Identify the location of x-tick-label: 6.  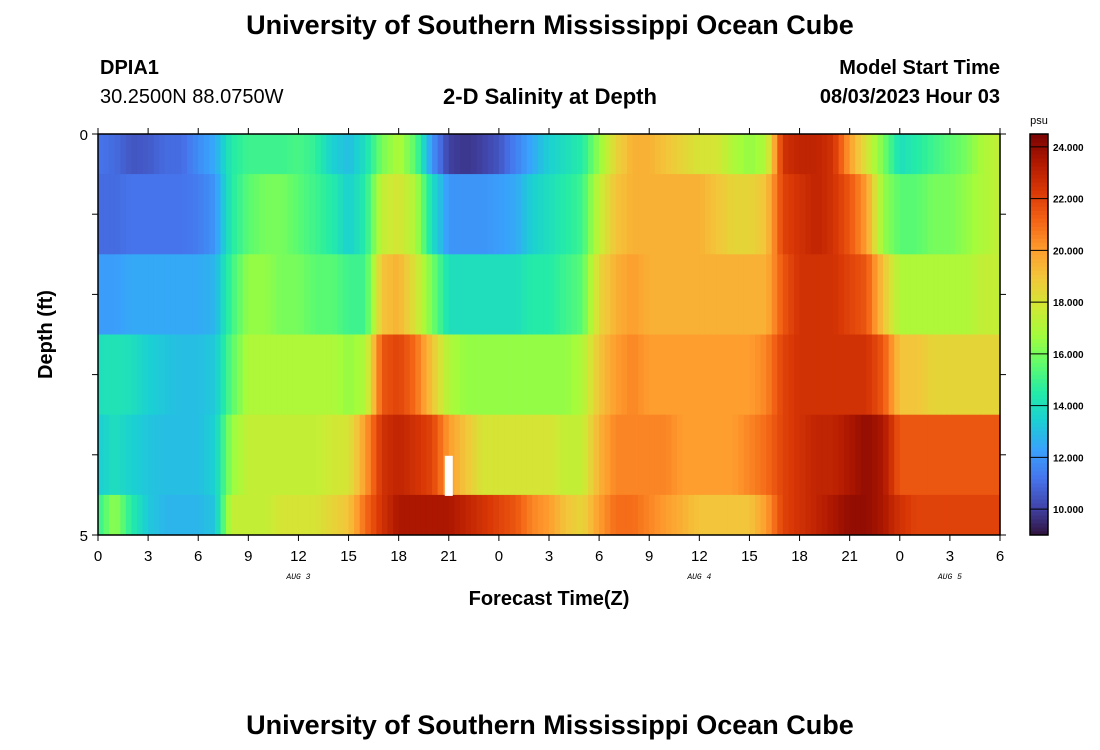
(198, 556).